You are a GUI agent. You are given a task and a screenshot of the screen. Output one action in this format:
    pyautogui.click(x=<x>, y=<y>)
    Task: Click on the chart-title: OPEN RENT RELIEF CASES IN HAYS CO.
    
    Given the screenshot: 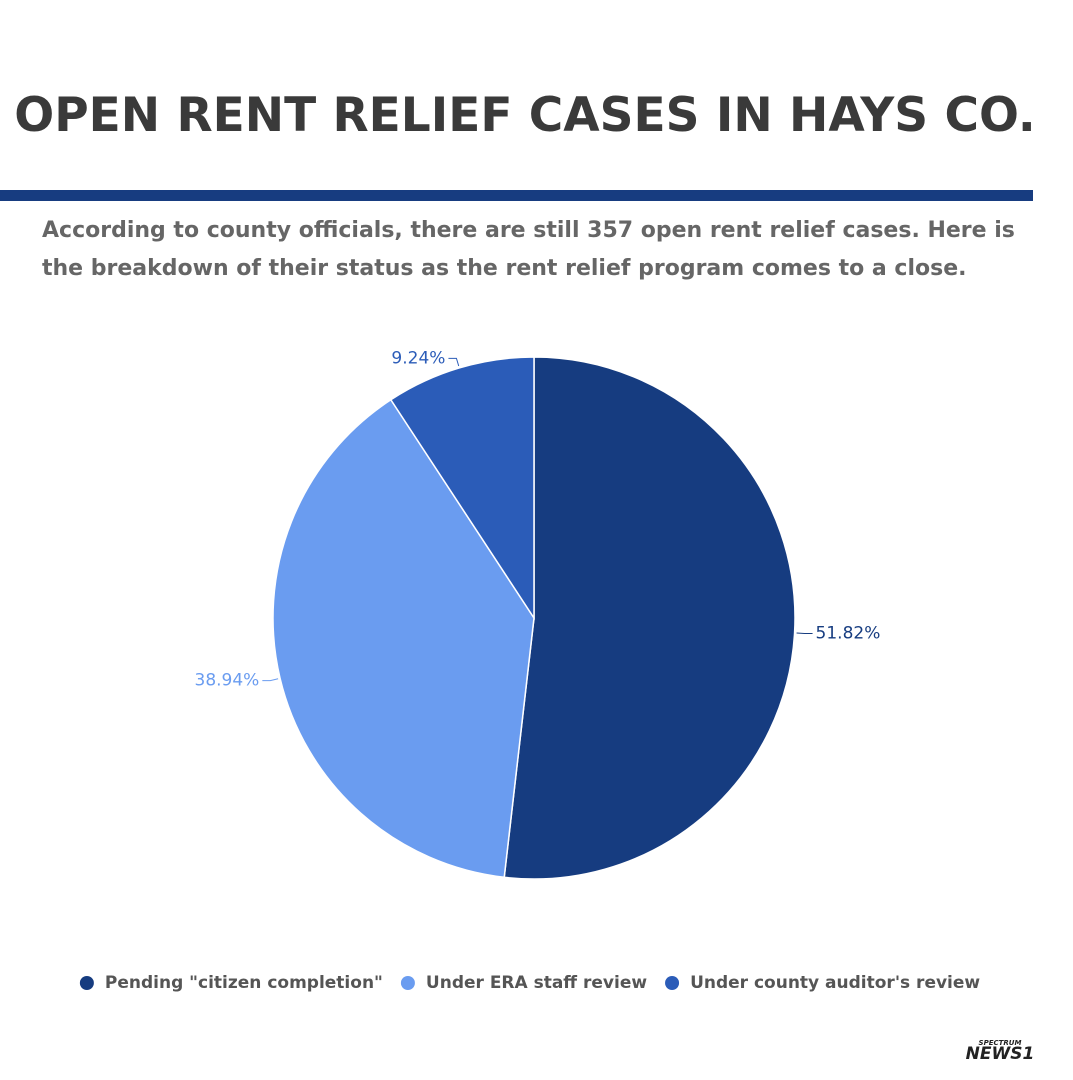 What is the action you would take?
    pyautogui.click(x=525, y=115)
    